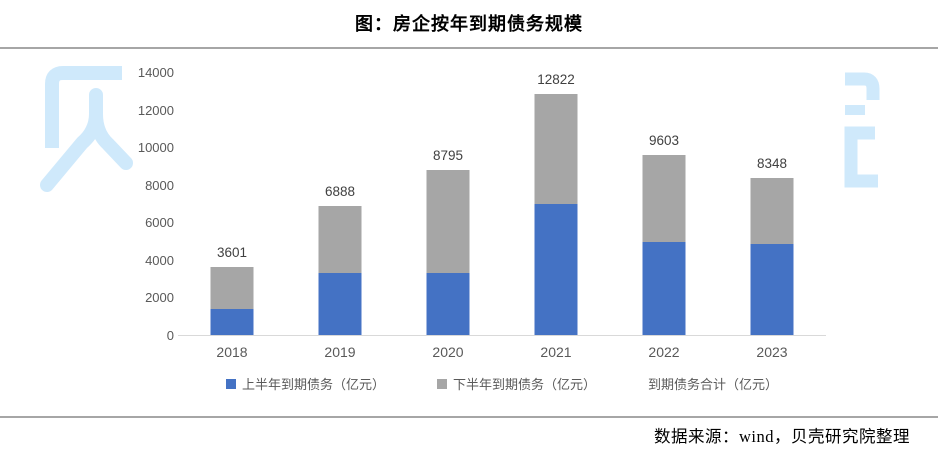 The width and height of the screenshot is (938, 456). What do you see at coordinates (782, 436) in the screenshot?
I see `data-source-text: 数据来源：wind，贝壳研究院整理` at bounding box center [782, 436].